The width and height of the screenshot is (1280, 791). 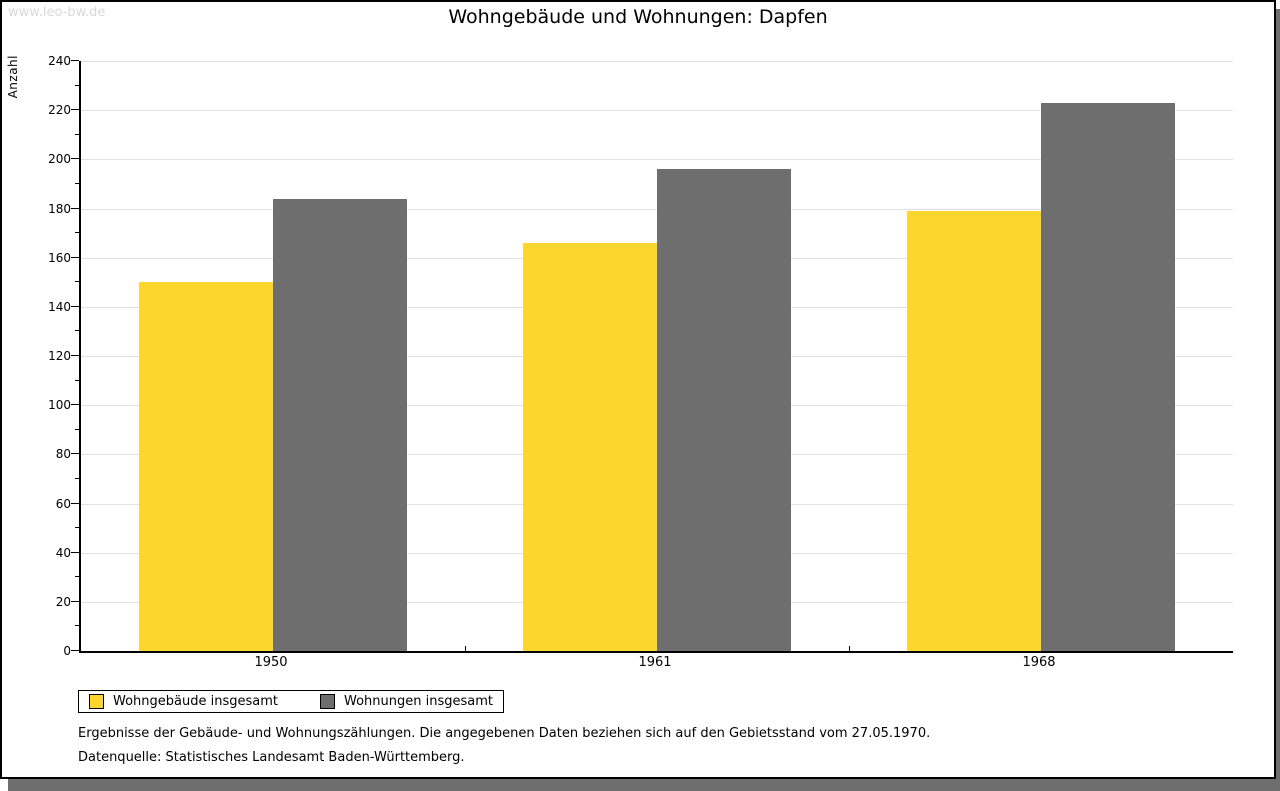 What do you see at coordinates (67, 651) in the screenshot?
I see `y-axis-tick-label: 0` at bounding box center [67, 651].